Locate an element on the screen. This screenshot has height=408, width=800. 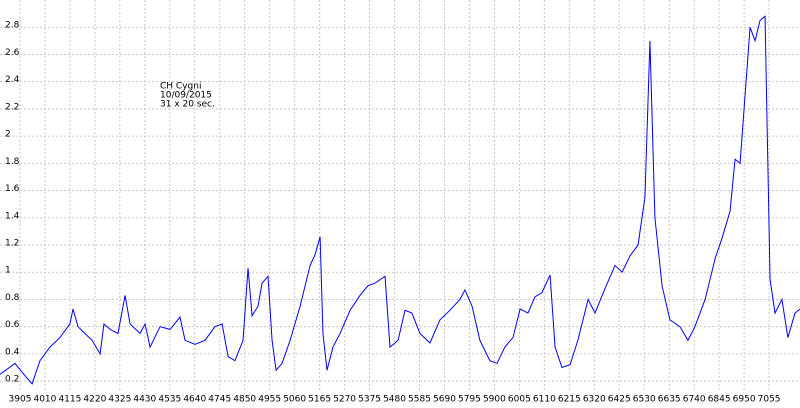
y-tick-label: 2.8 is located at coordinates (12, 26).